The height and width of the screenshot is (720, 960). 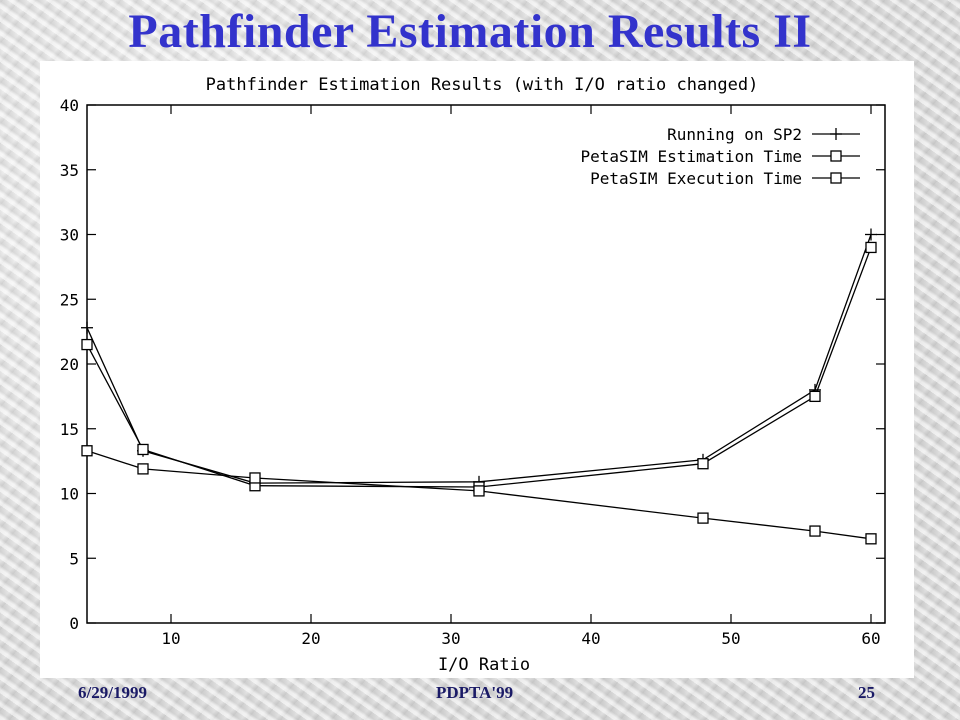 I want to click on slide-title: Pathfinder Estimation Results II, so click(x=470, y=31).